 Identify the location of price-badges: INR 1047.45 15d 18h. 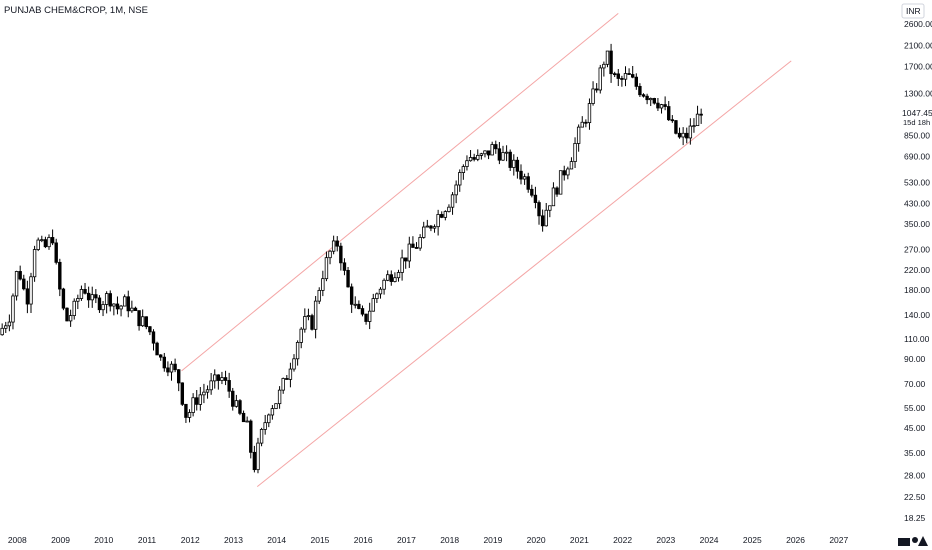
(915, 67).